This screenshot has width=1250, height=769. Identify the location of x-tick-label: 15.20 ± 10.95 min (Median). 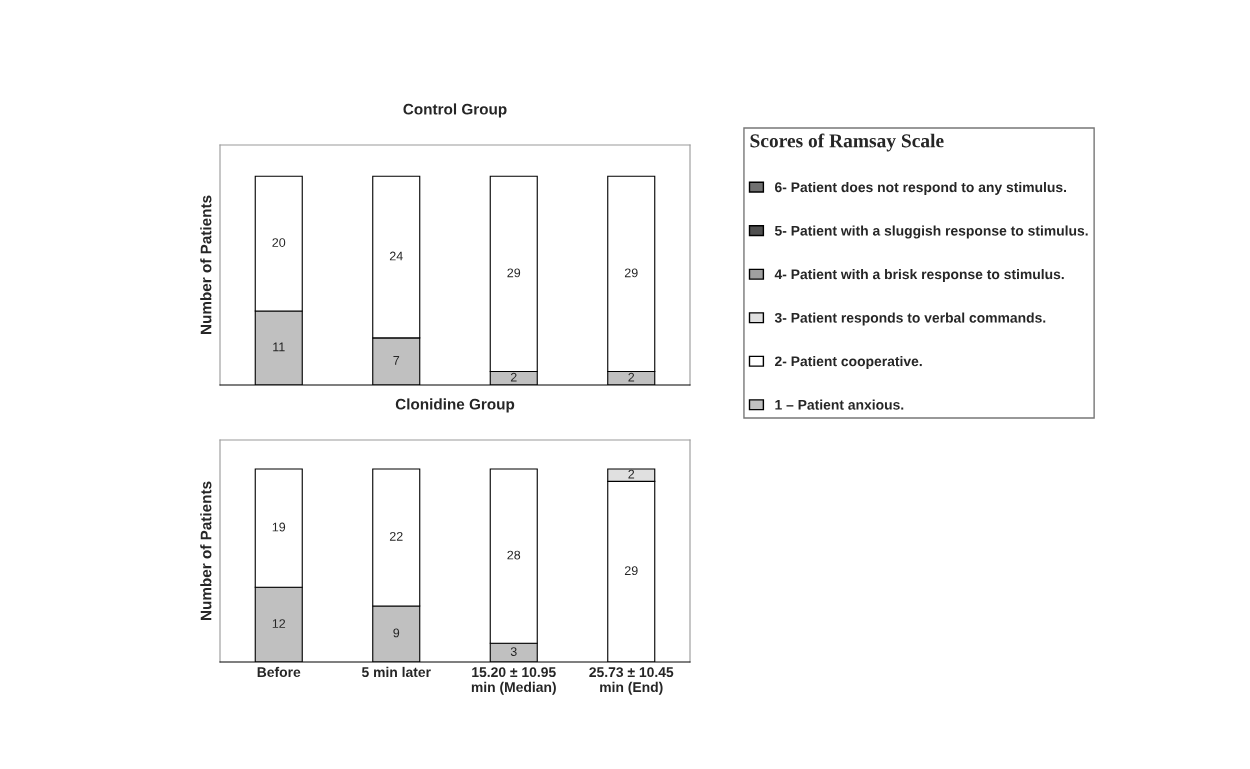
(513, 681).